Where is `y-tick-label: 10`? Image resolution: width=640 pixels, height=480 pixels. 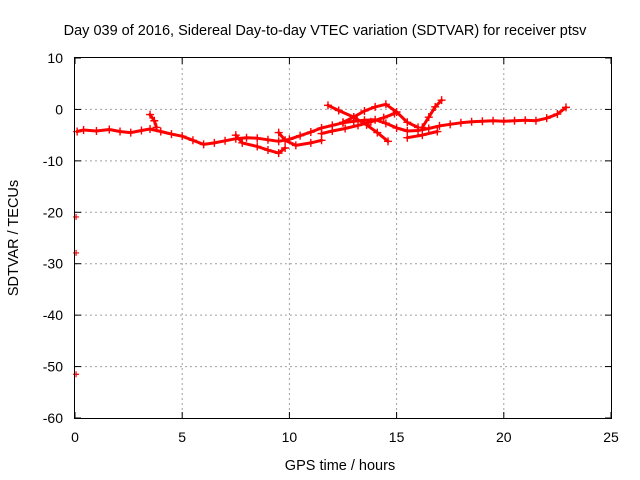 y-tick-label: 10 is located at coordinates (55, 58).